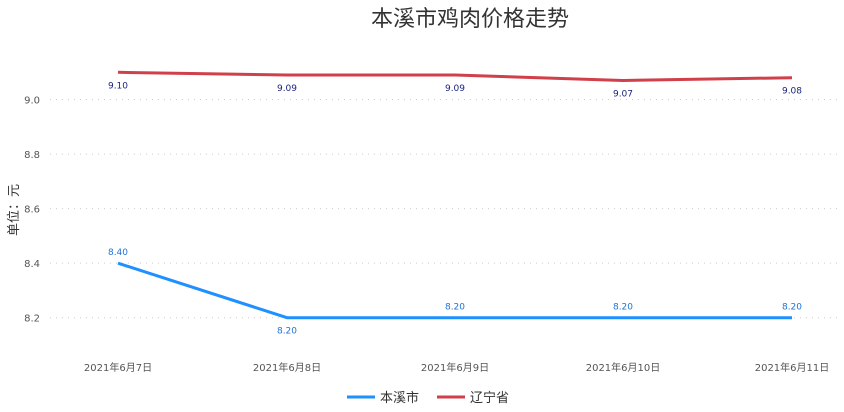  What do you see at coordinates (14, 210) in the screenshot?
I see `y-axis-label: 单位：元` at bounding box center [14, 210].